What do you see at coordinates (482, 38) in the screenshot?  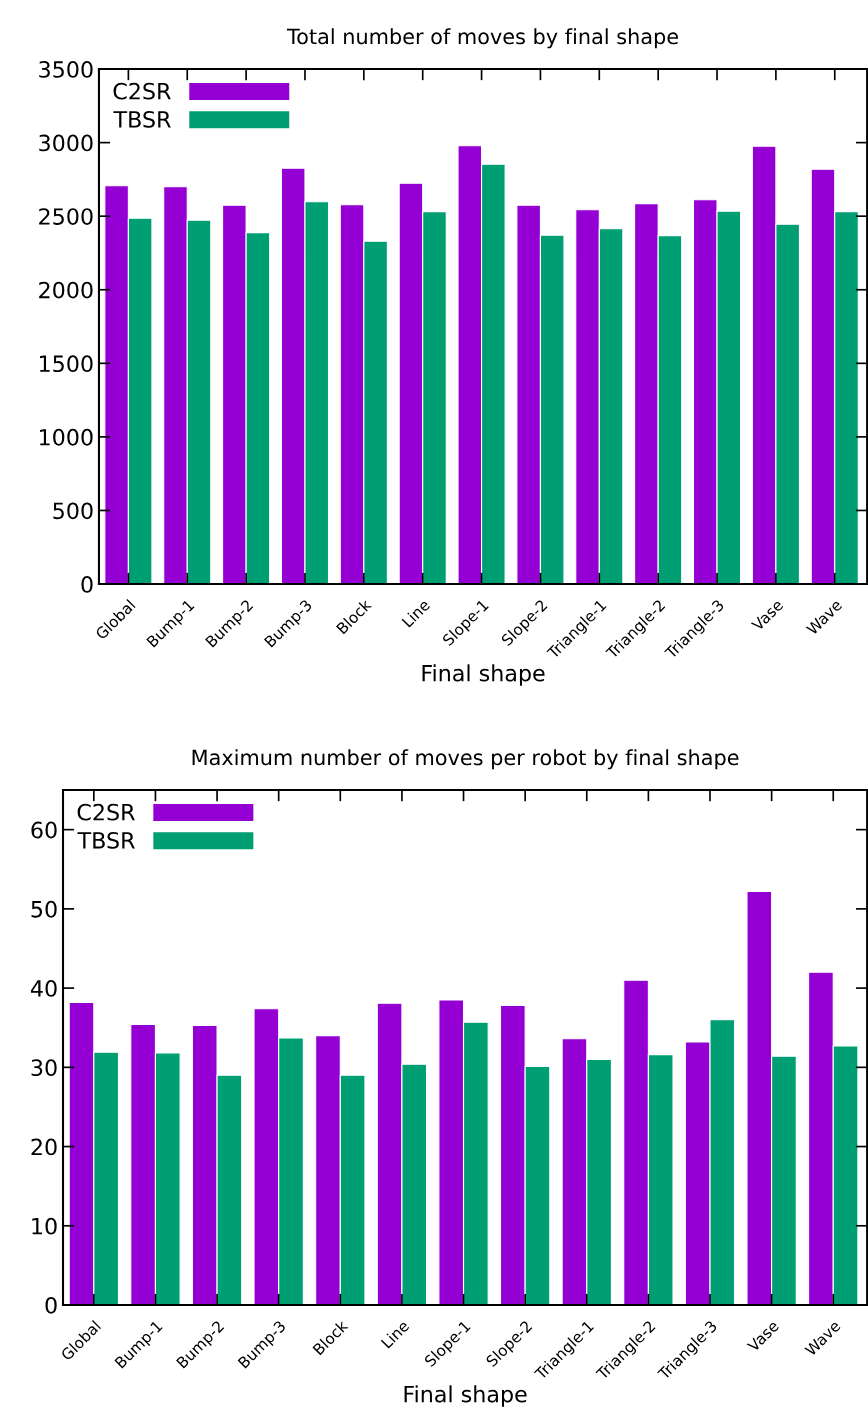 I see `chart-title: Total number of moves by final shape` at bounding box center [482, 38].